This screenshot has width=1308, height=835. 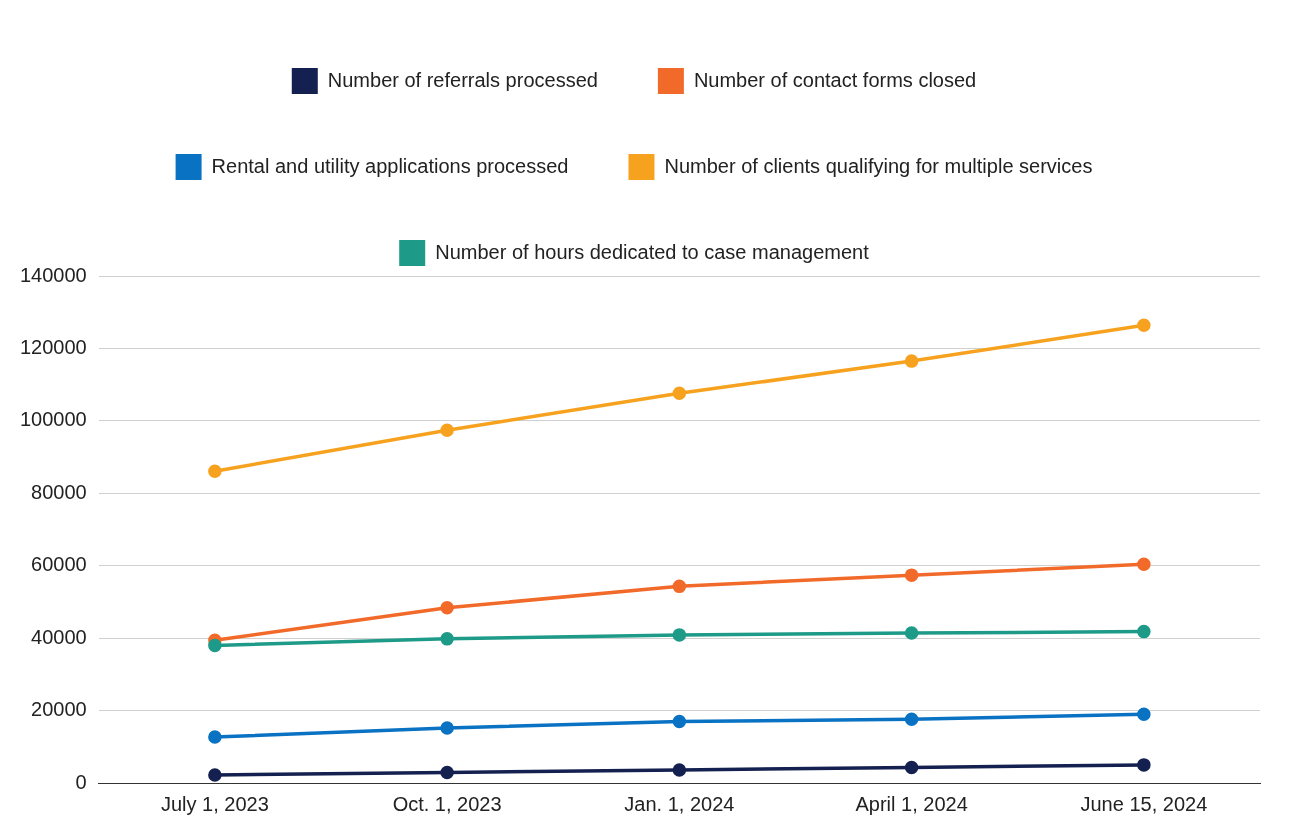 What do you see at coordinates (911, 803) in the screenshot?
I see `x-tick-label: April 1, 2024` at bounding box center [911, 803].